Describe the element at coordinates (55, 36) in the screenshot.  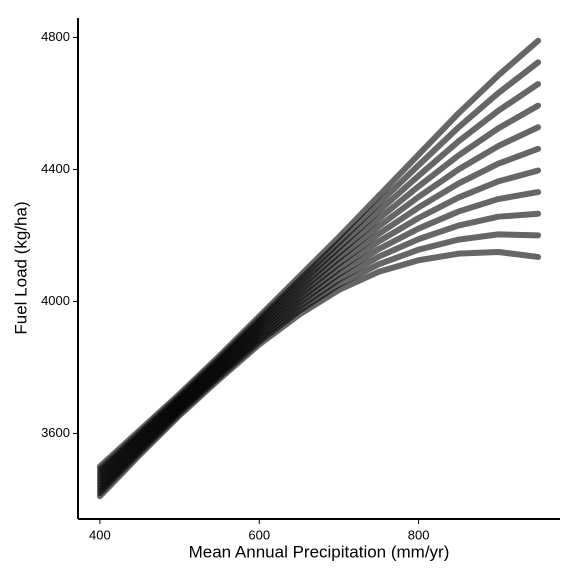
I see `y-tick-label: 4800` at that location.